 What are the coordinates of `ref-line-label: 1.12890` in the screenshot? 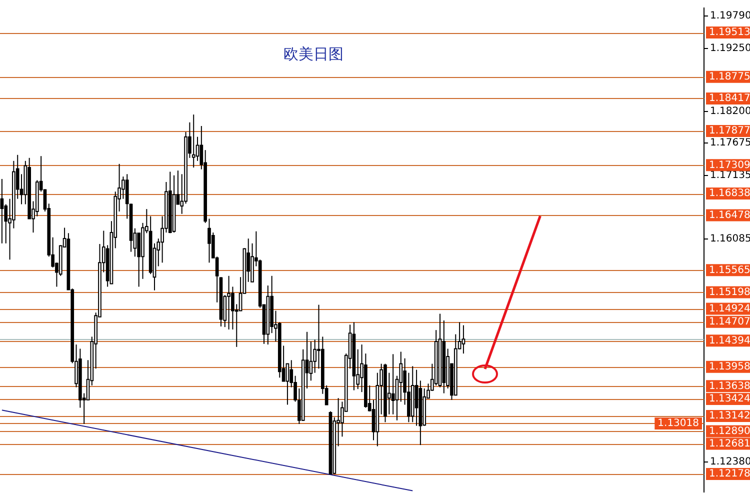 It's located at (729, 431).